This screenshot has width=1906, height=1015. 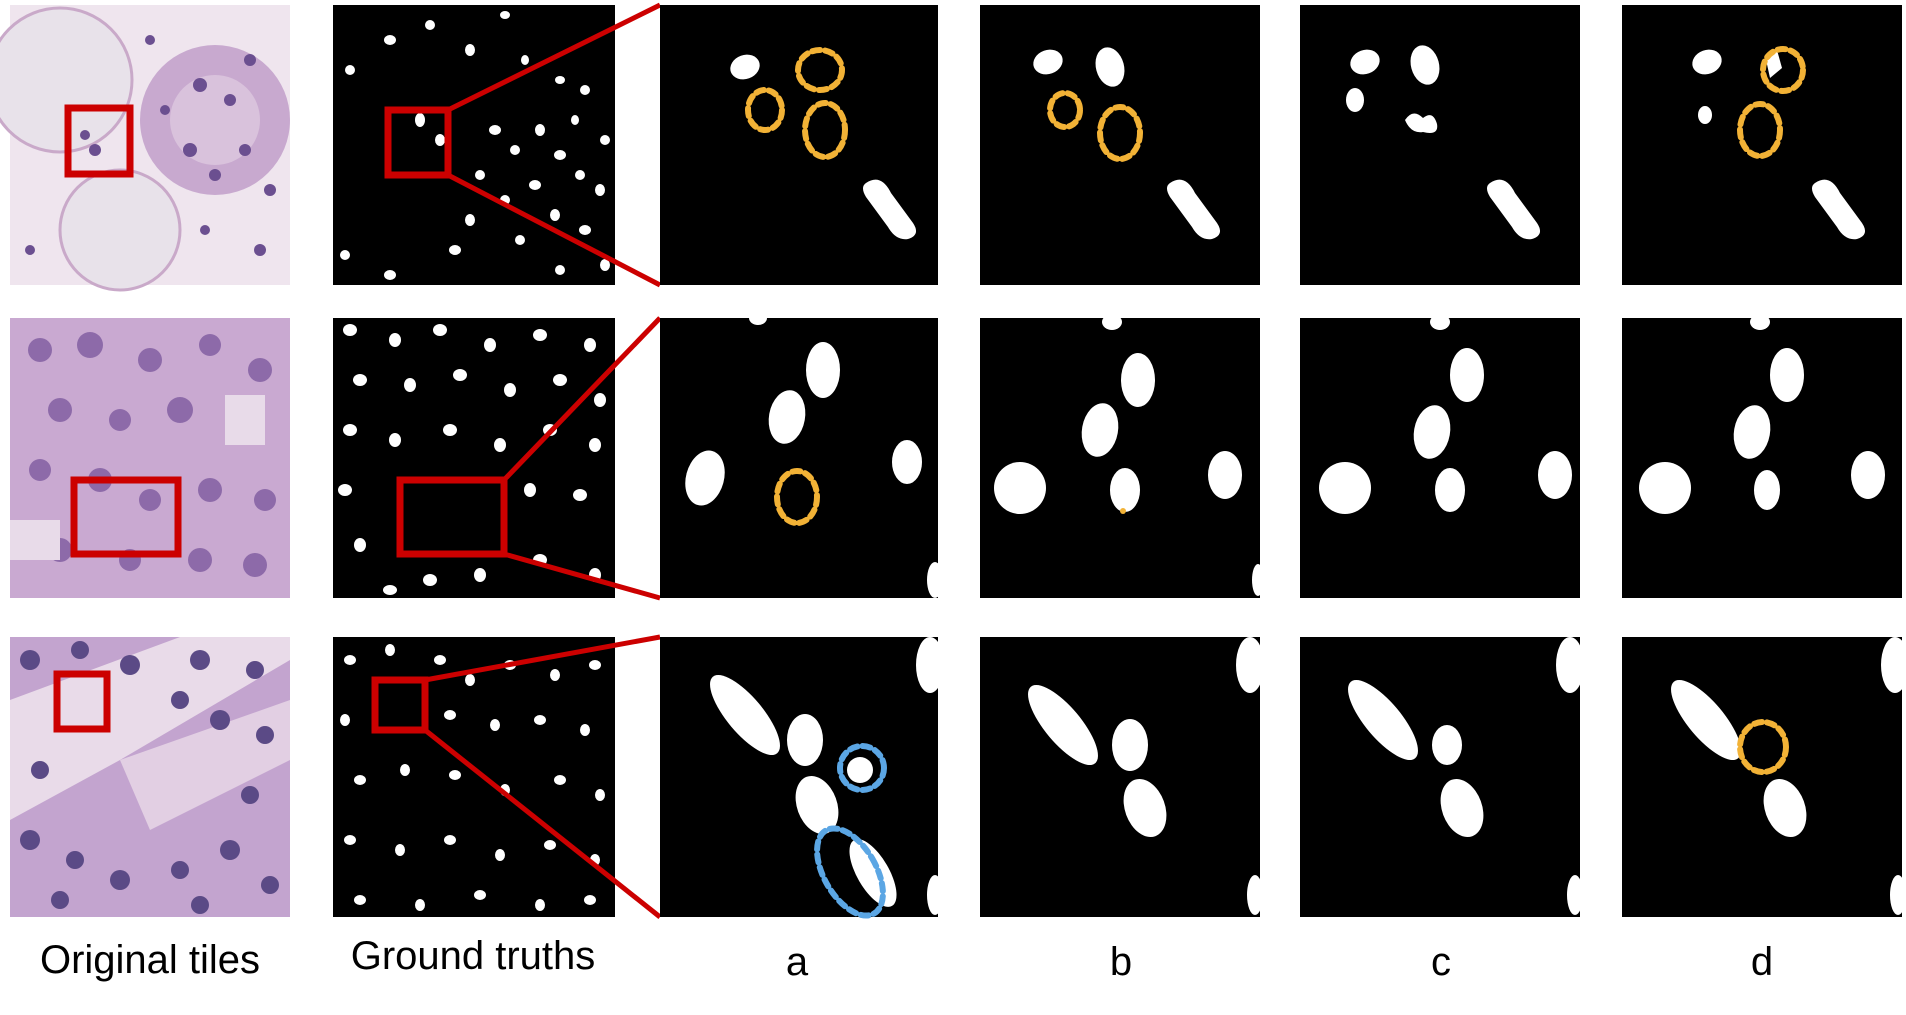 What do you see at coordinates (1441, 962) in the screenshot?
I see `label-c: c` at bounding box center [1441, 962].